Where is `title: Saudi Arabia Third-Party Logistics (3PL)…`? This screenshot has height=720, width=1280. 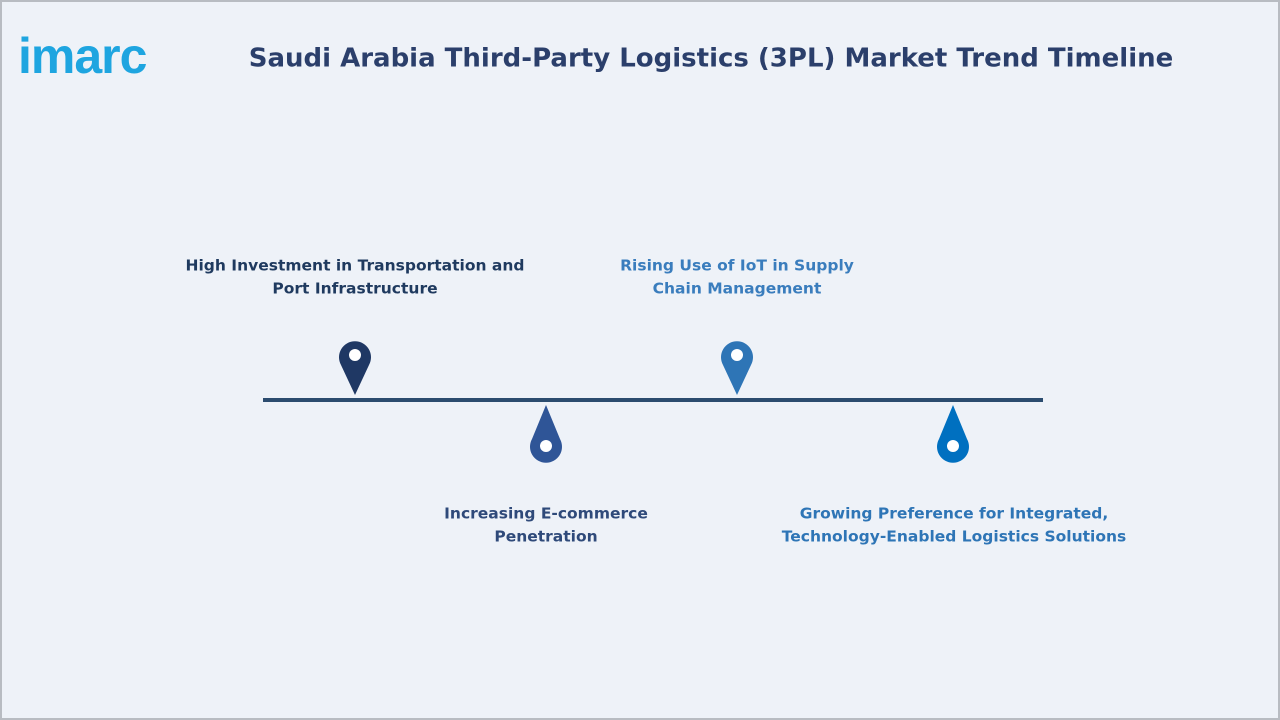
title: Saudi Arabia Third-Party Logistics (3PL)… is located at coordinates (711, 59).